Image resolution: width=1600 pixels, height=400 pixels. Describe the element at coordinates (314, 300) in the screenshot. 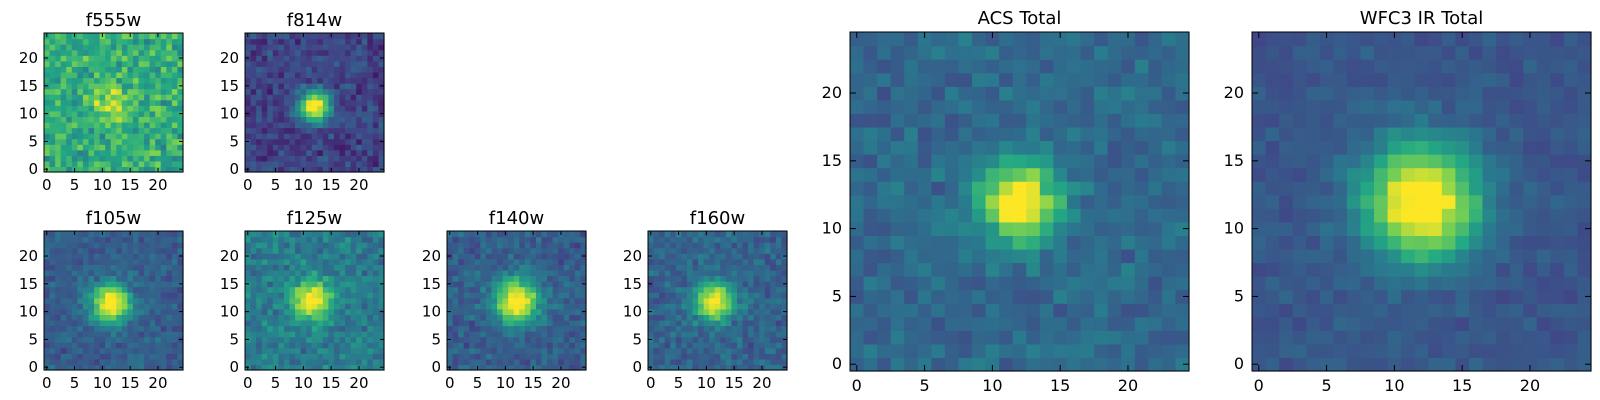

I see `axes-frame` at that location.